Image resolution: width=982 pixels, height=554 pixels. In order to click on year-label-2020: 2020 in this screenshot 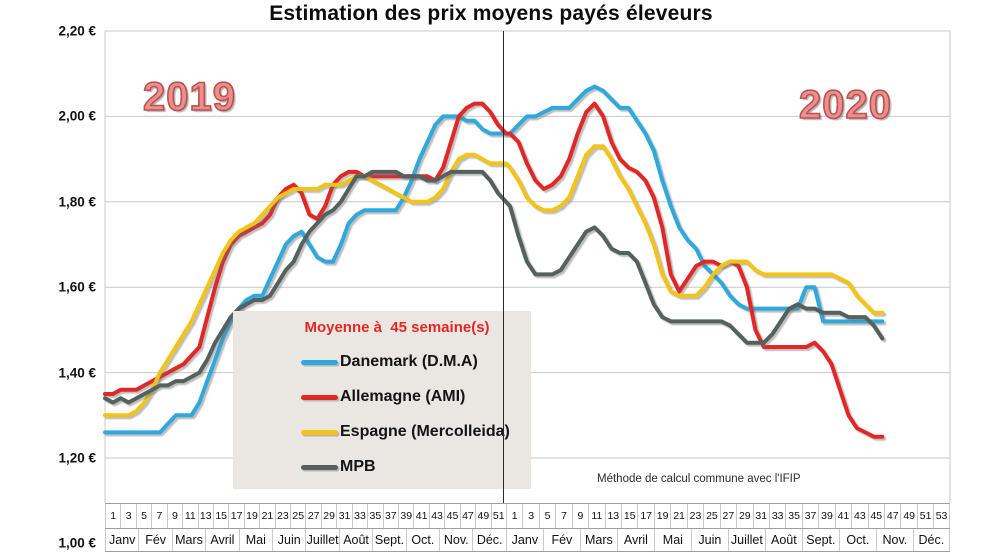, I will do `click(845, 105)`.